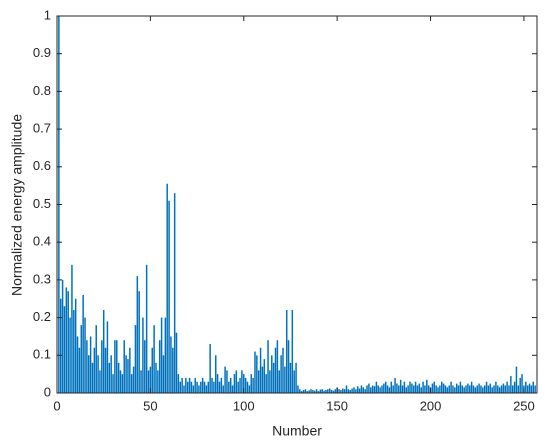 The height and width of the screenshot is (444, 550). I want to click on y-tick-label: 0.5, so click(42, 203).